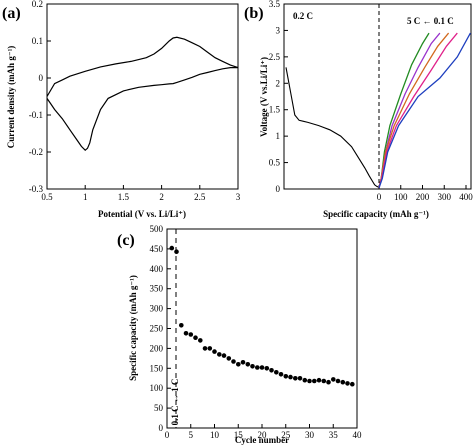  What do you see at coordinates (286, 435) in the screenshot?
I see `panel-c-xtick-label: 25` at bounding box center [286, 435].